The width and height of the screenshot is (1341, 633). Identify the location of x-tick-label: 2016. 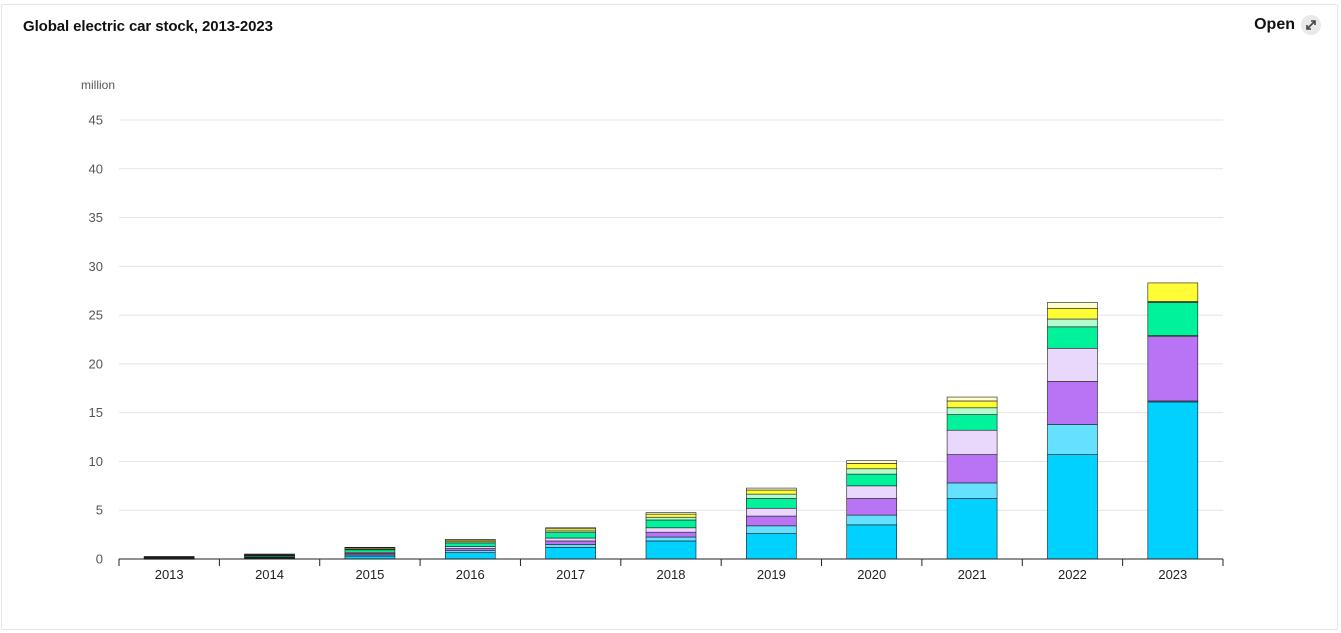
(470, 574).